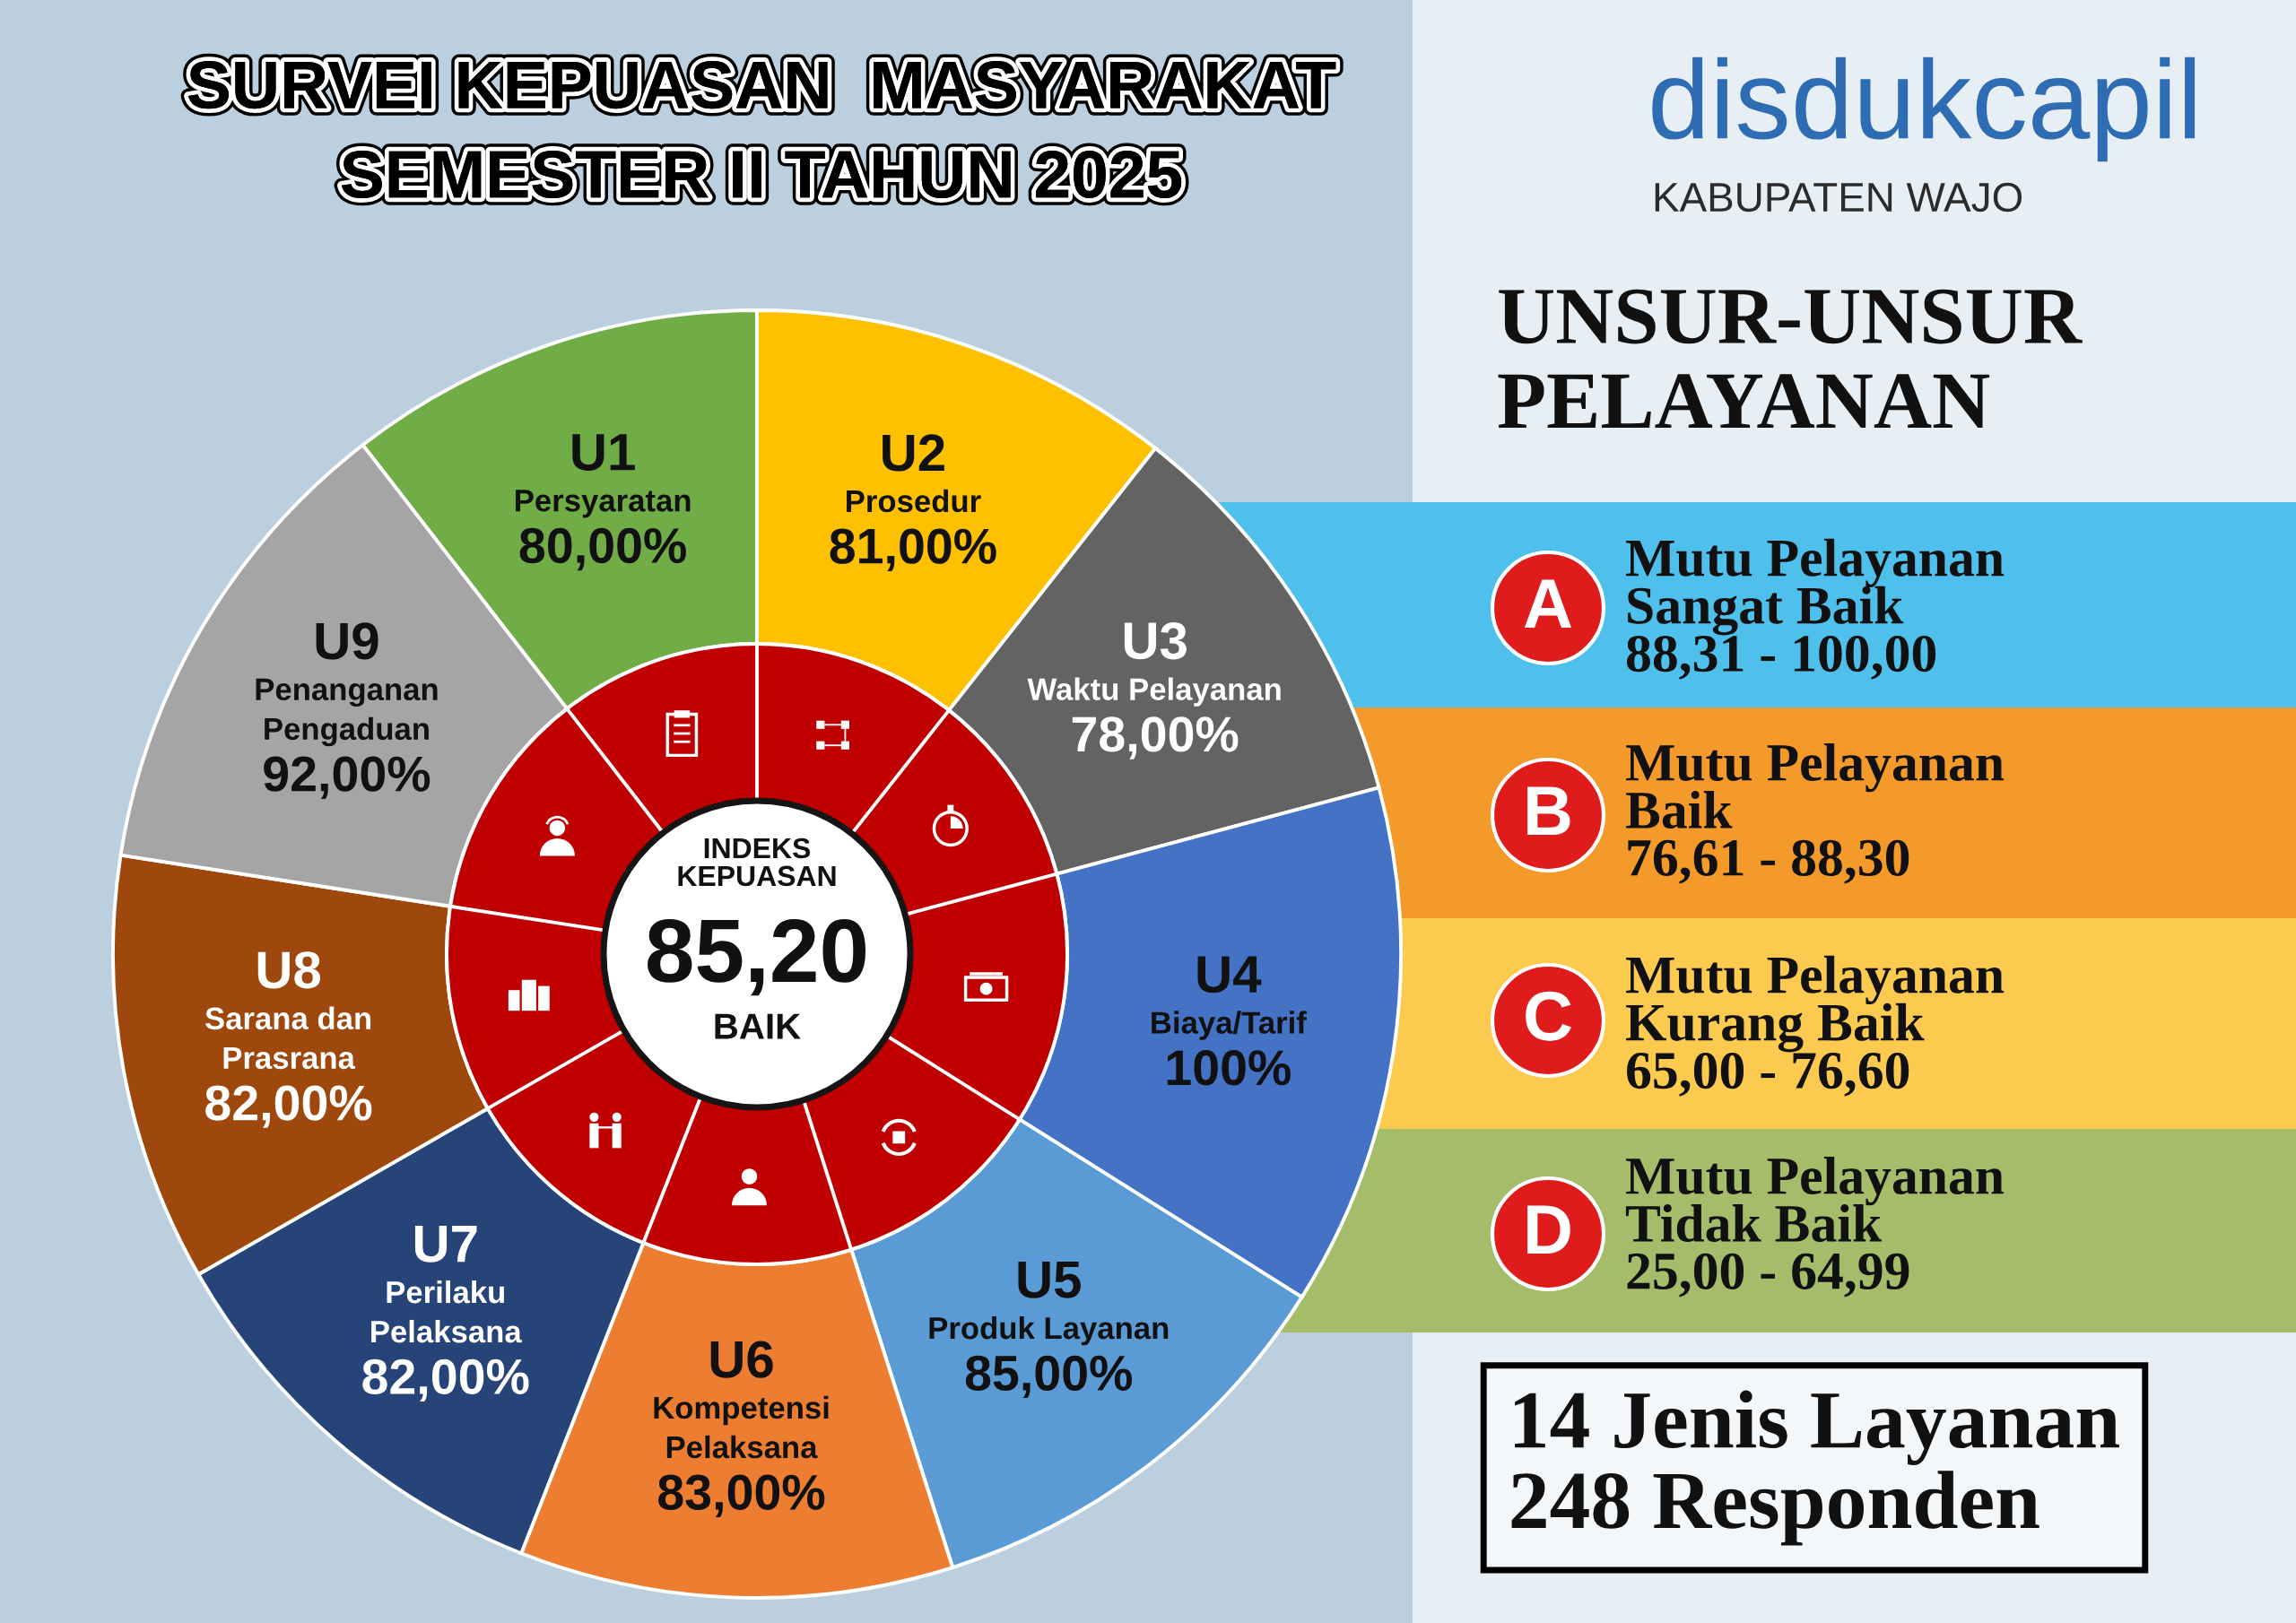 This screenshot has width=2296, height=1623. I want to click on text: Mutu Pelayanan Sangat Baik 88,31 - 100,00, so click(1815, 609).